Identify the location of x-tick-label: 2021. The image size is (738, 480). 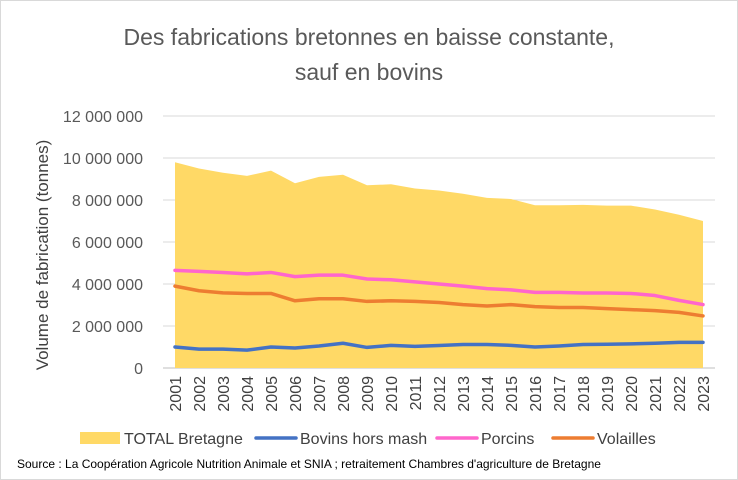
(656, 394).